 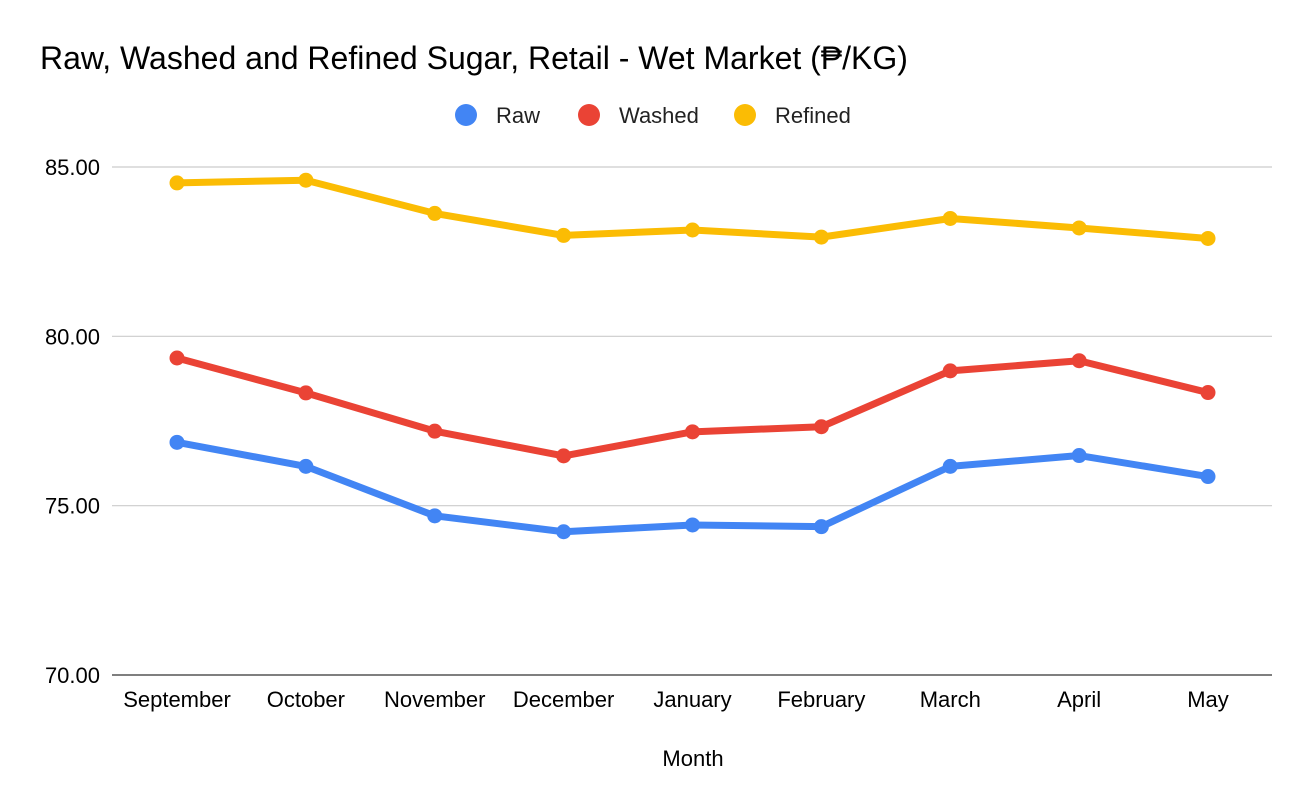 What do you see at coordinates (813, 115) in the screenshot?
I see `legend-label: Refined` at bounding box center [813, 115].